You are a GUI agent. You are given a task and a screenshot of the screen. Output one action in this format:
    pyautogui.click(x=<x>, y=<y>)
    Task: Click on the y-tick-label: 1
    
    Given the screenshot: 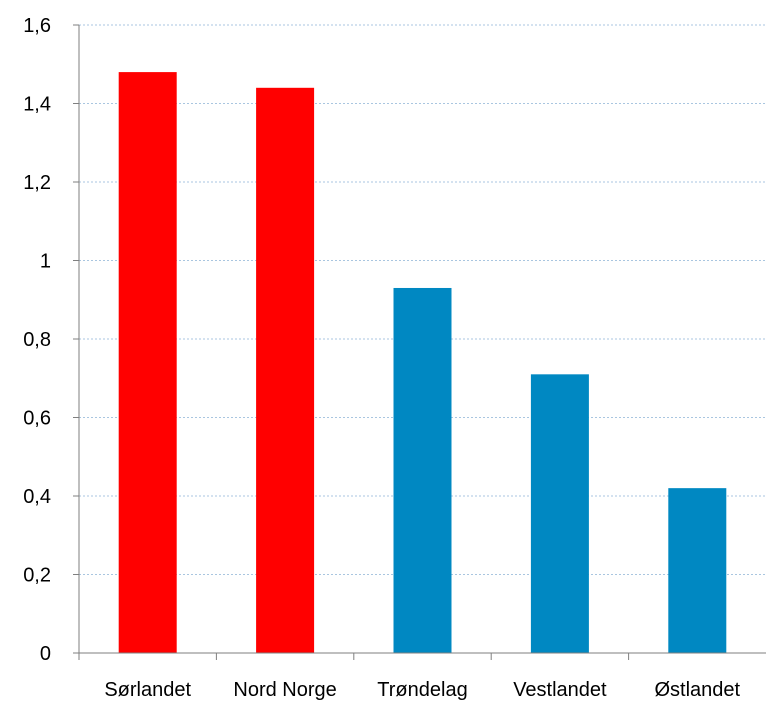 What is the action you would take?
    pyautogui.click(x=45, y=262)
    